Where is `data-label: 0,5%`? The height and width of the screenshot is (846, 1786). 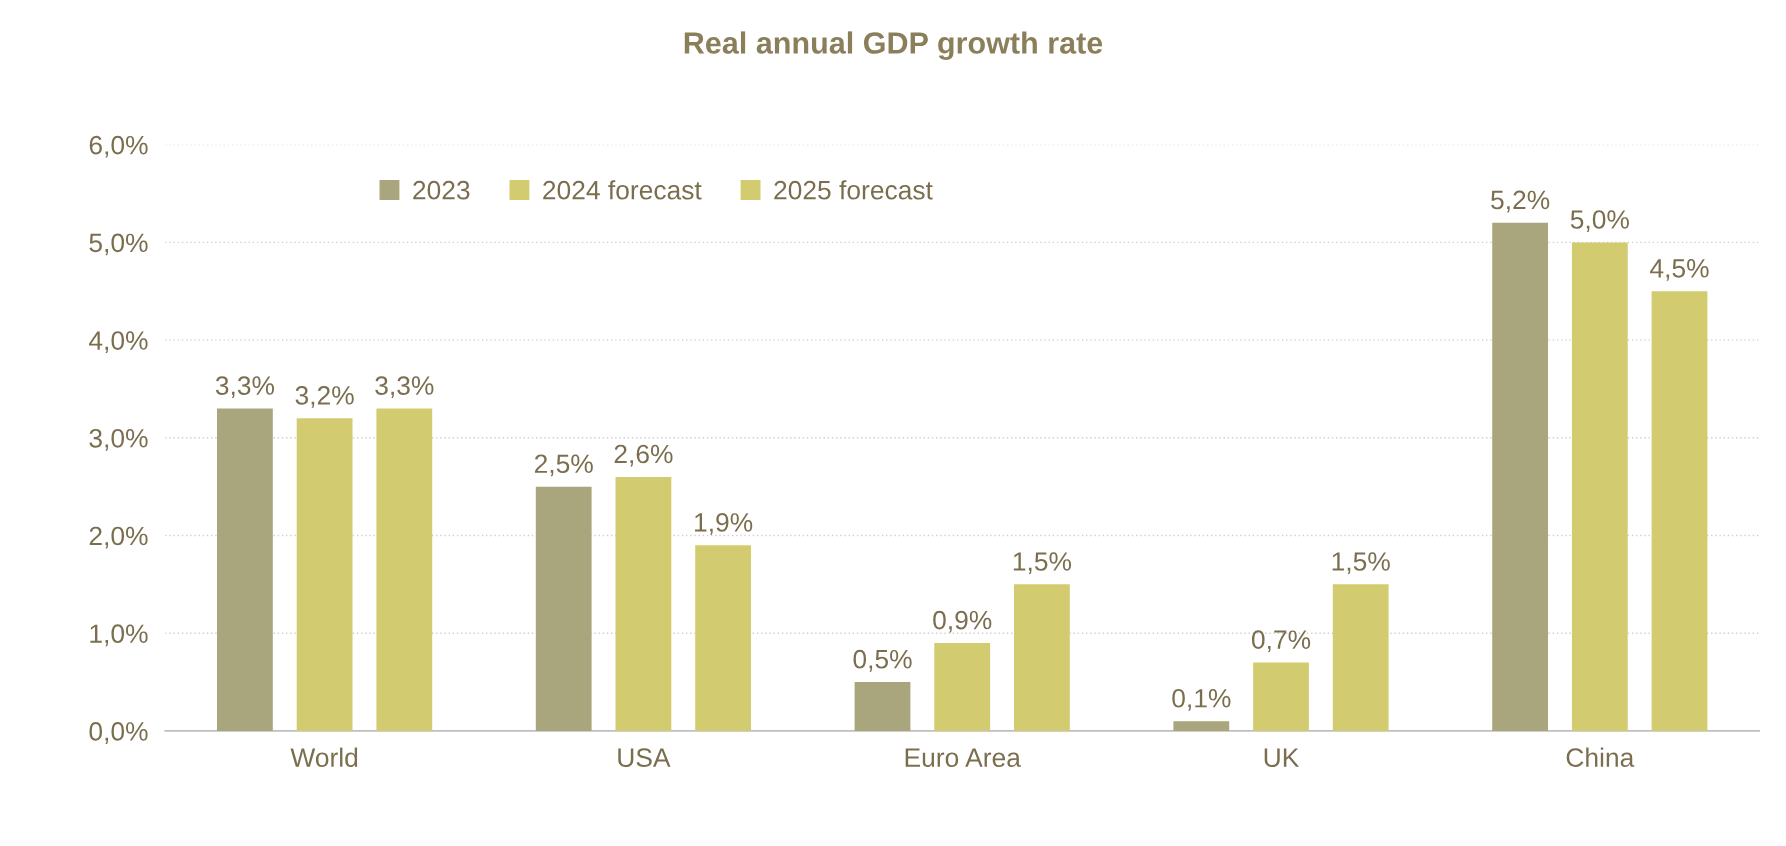 data-label: 0,5% is located at coordinates (882, 660).